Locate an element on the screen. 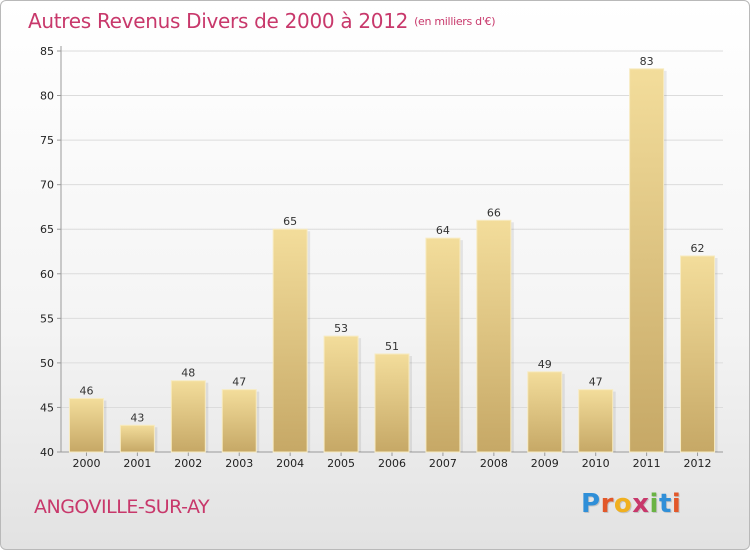 Image resolution: width=750 pixels, height=550 pixels. bar-value-label: 46 is located at coordinates (86, 391).